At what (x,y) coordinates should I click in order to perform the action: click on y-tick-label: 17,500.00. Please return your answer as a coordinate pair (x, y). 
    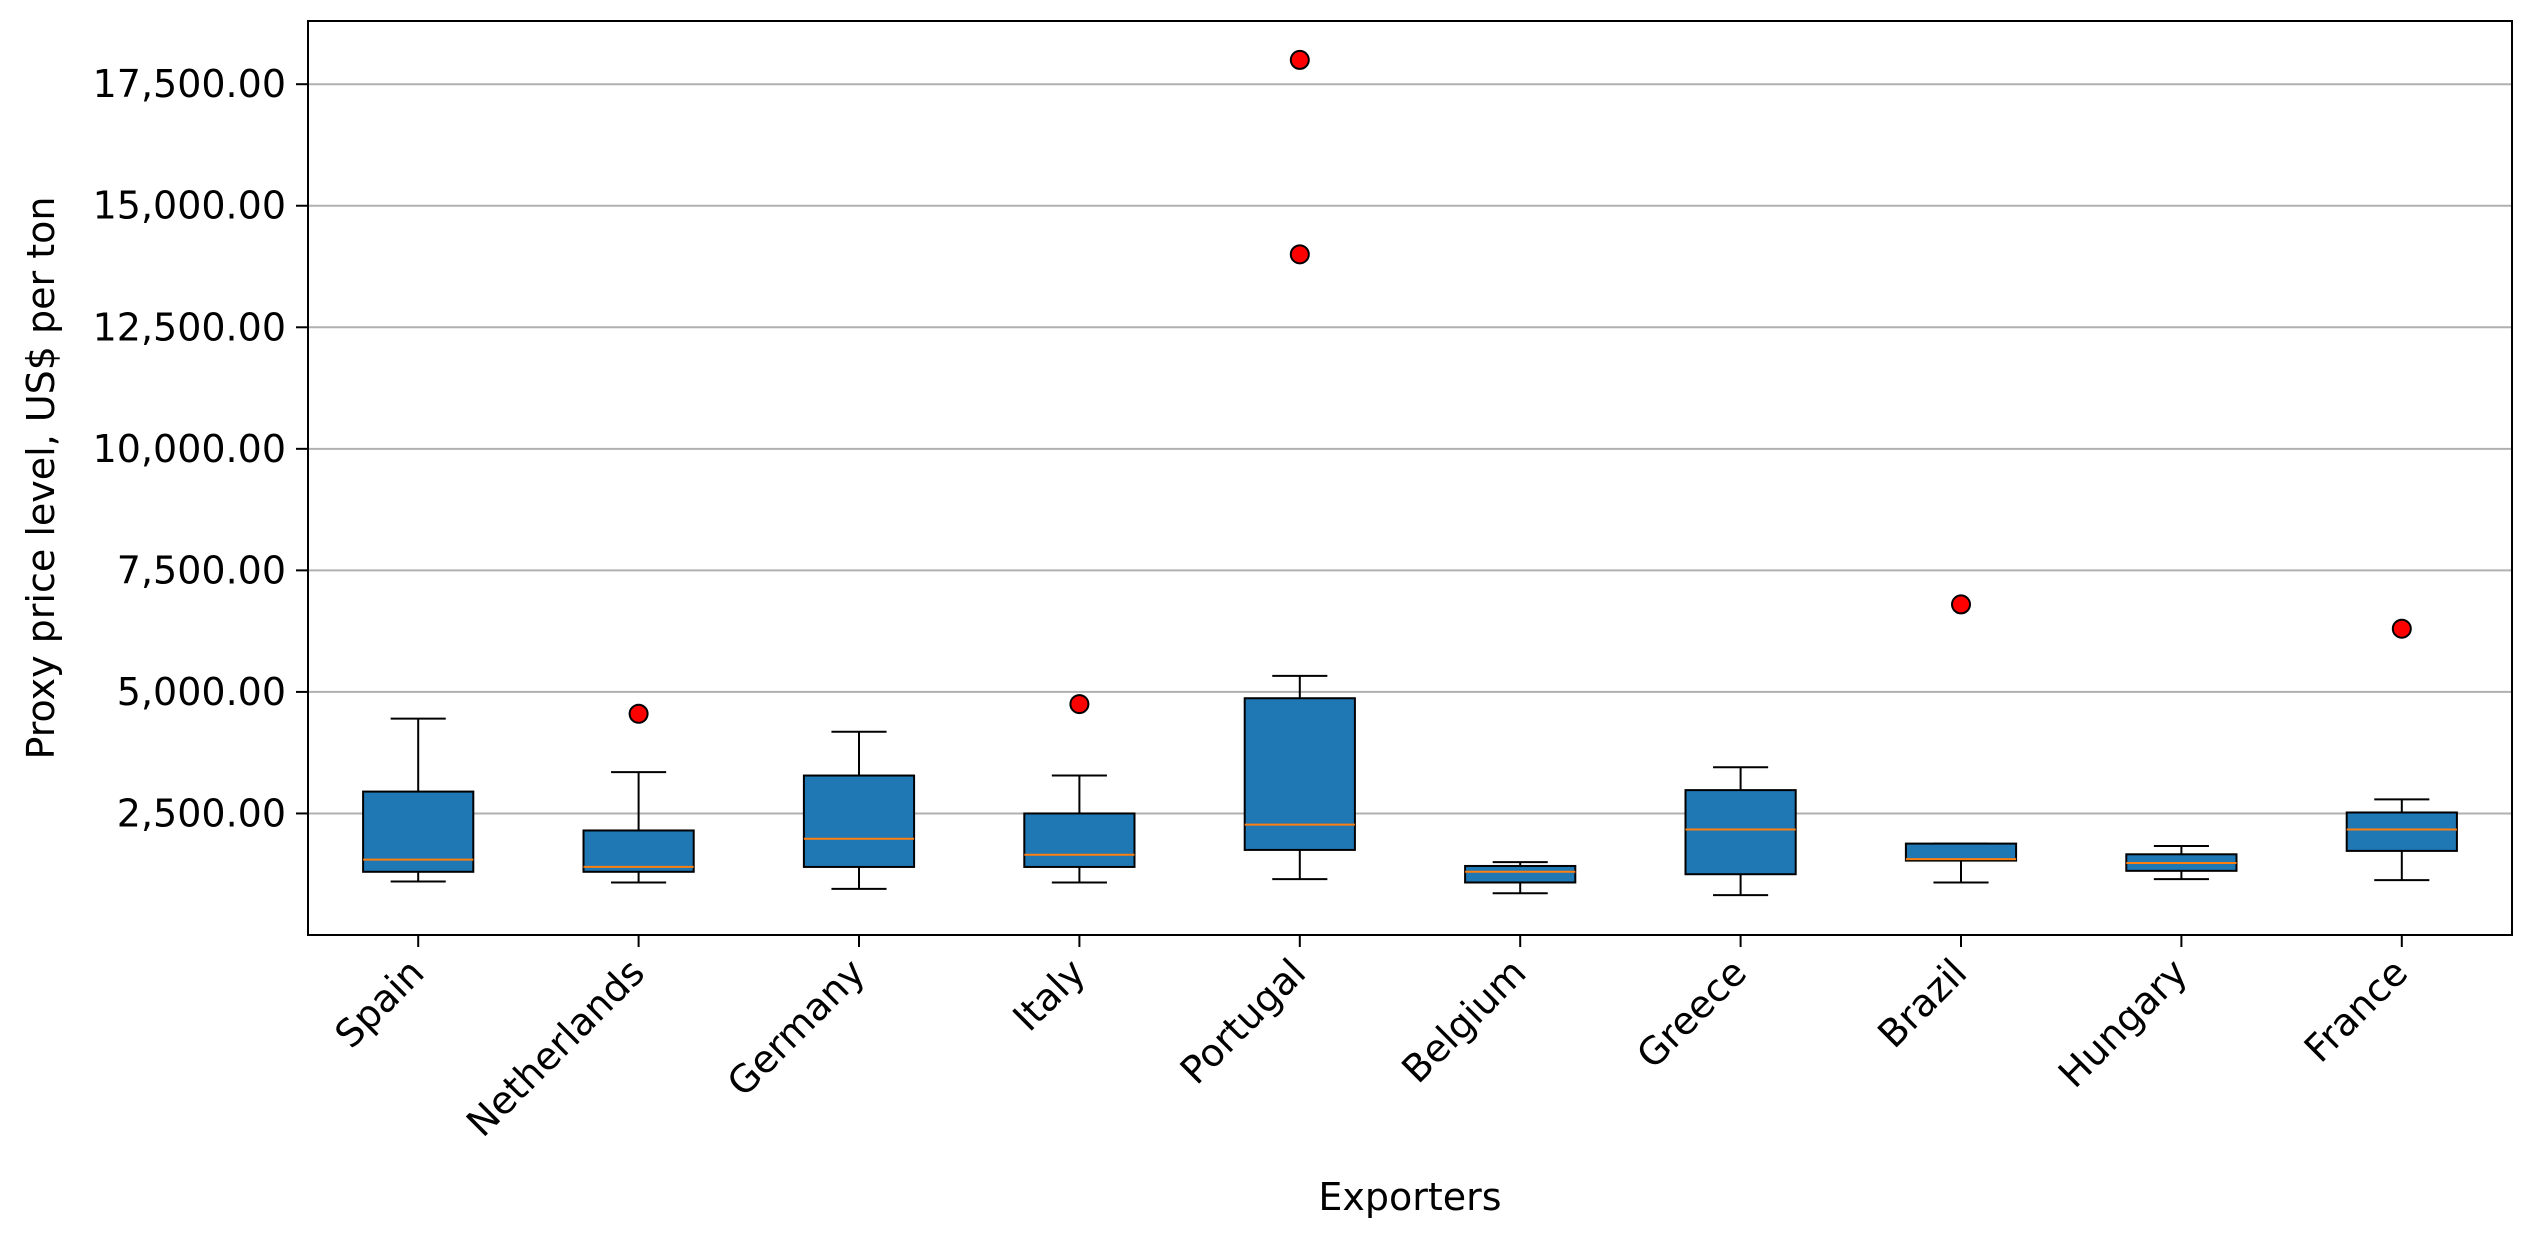
    Looking at the image, I should click on (189, 84).